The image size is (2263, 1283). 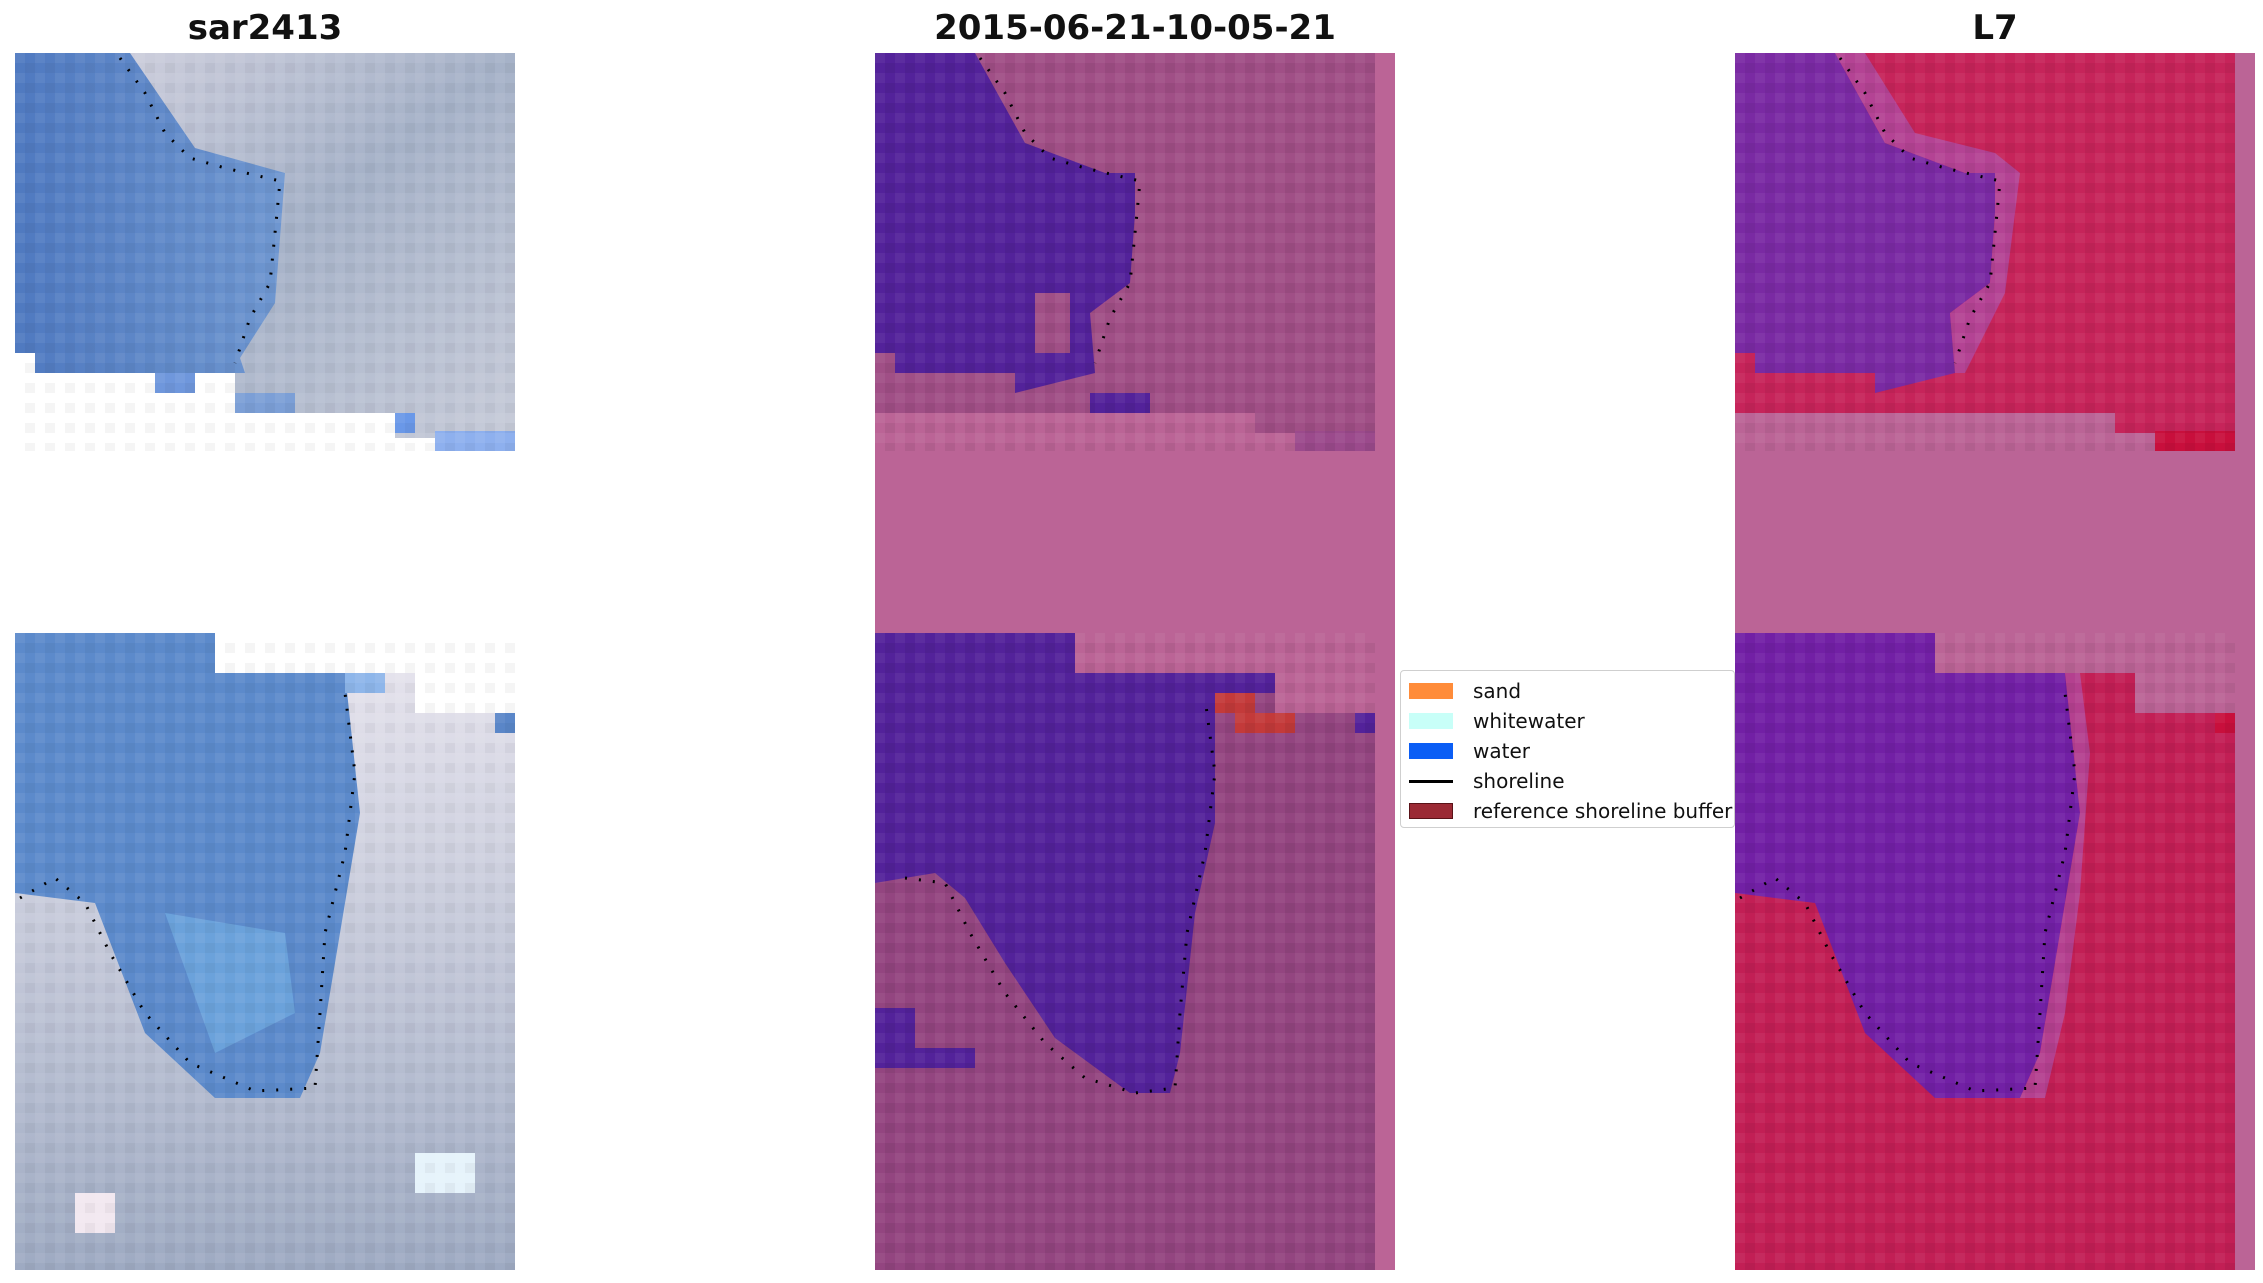 I want to click on legend-label: shoreline, so click(x=1519, y=781).